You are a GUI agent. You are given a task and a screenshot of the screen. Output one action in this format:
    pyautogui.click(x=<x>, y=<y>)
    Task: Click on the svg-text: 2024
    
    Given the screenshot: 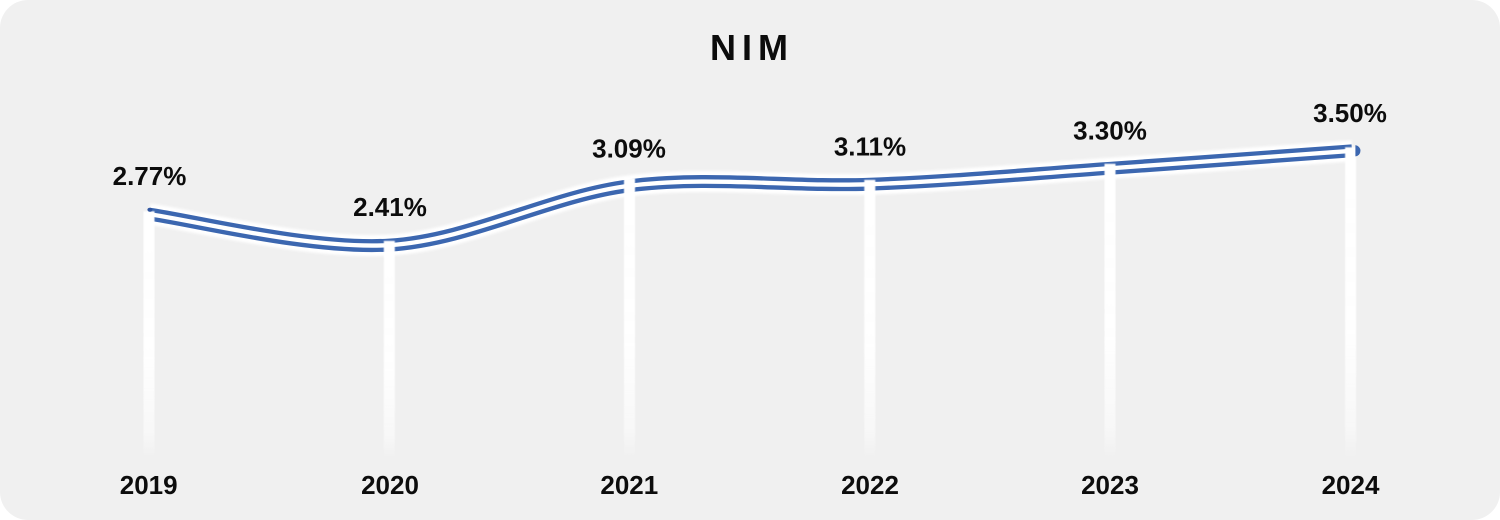 What is the action you would take?
    pyautogui.click(x=1351, y=485)
    